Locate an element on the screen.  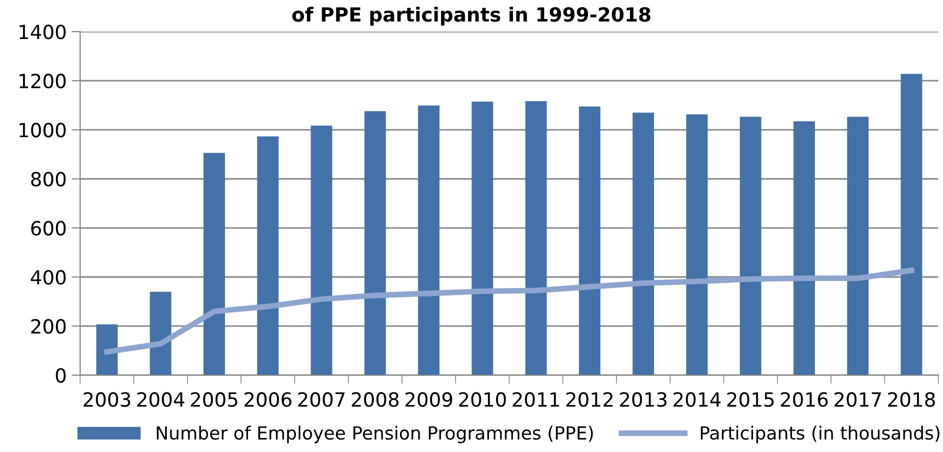
x-tick-label: 2007 is located at coordinates (321, 399).